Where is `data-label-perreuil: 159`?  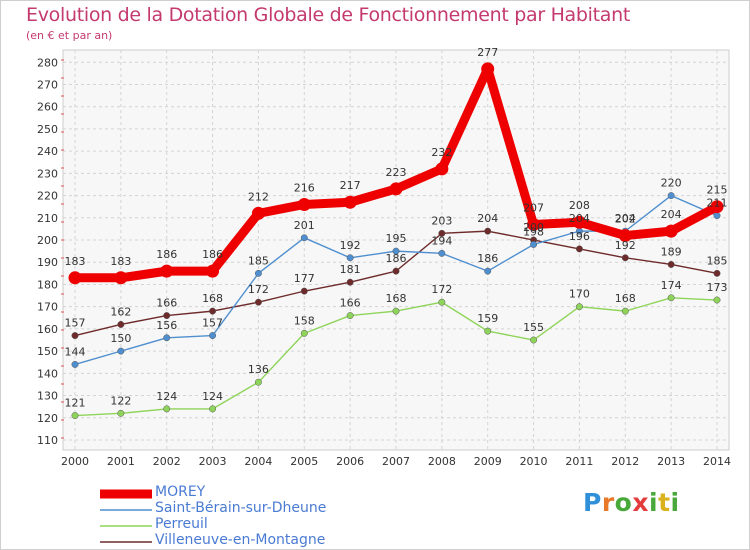
data-label-perreuil: 159 is located at coordinates (487, 318).